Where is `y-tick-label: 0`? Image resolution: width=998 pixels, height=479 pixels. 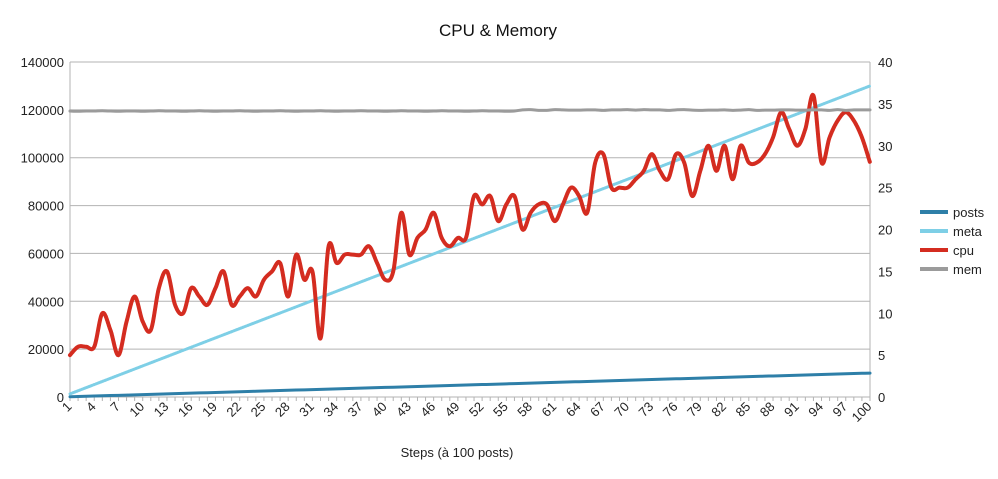
y-tick-label: 0 is located at coordinates (60, 397).